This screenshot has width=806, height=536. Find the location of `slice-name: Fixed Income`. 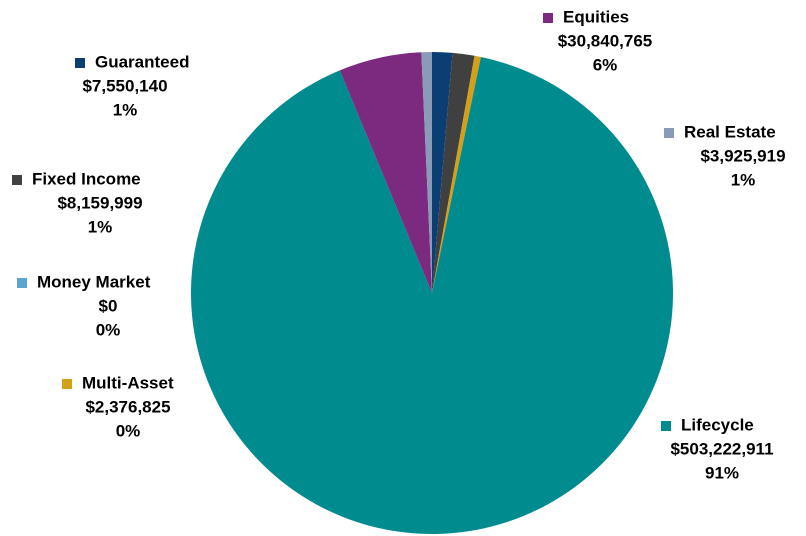

slice-name: Fixed Income is located at coordinates (86, 178).